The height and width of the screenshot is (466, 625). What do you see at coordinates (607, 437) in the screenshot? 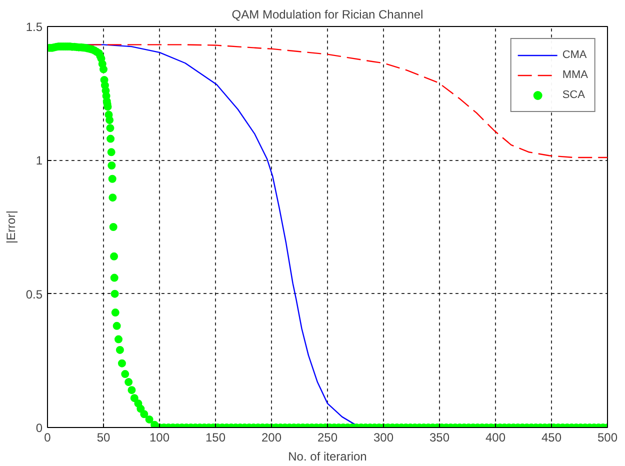
I see `x-tick-label: 500` at bounding box center [607, 437].